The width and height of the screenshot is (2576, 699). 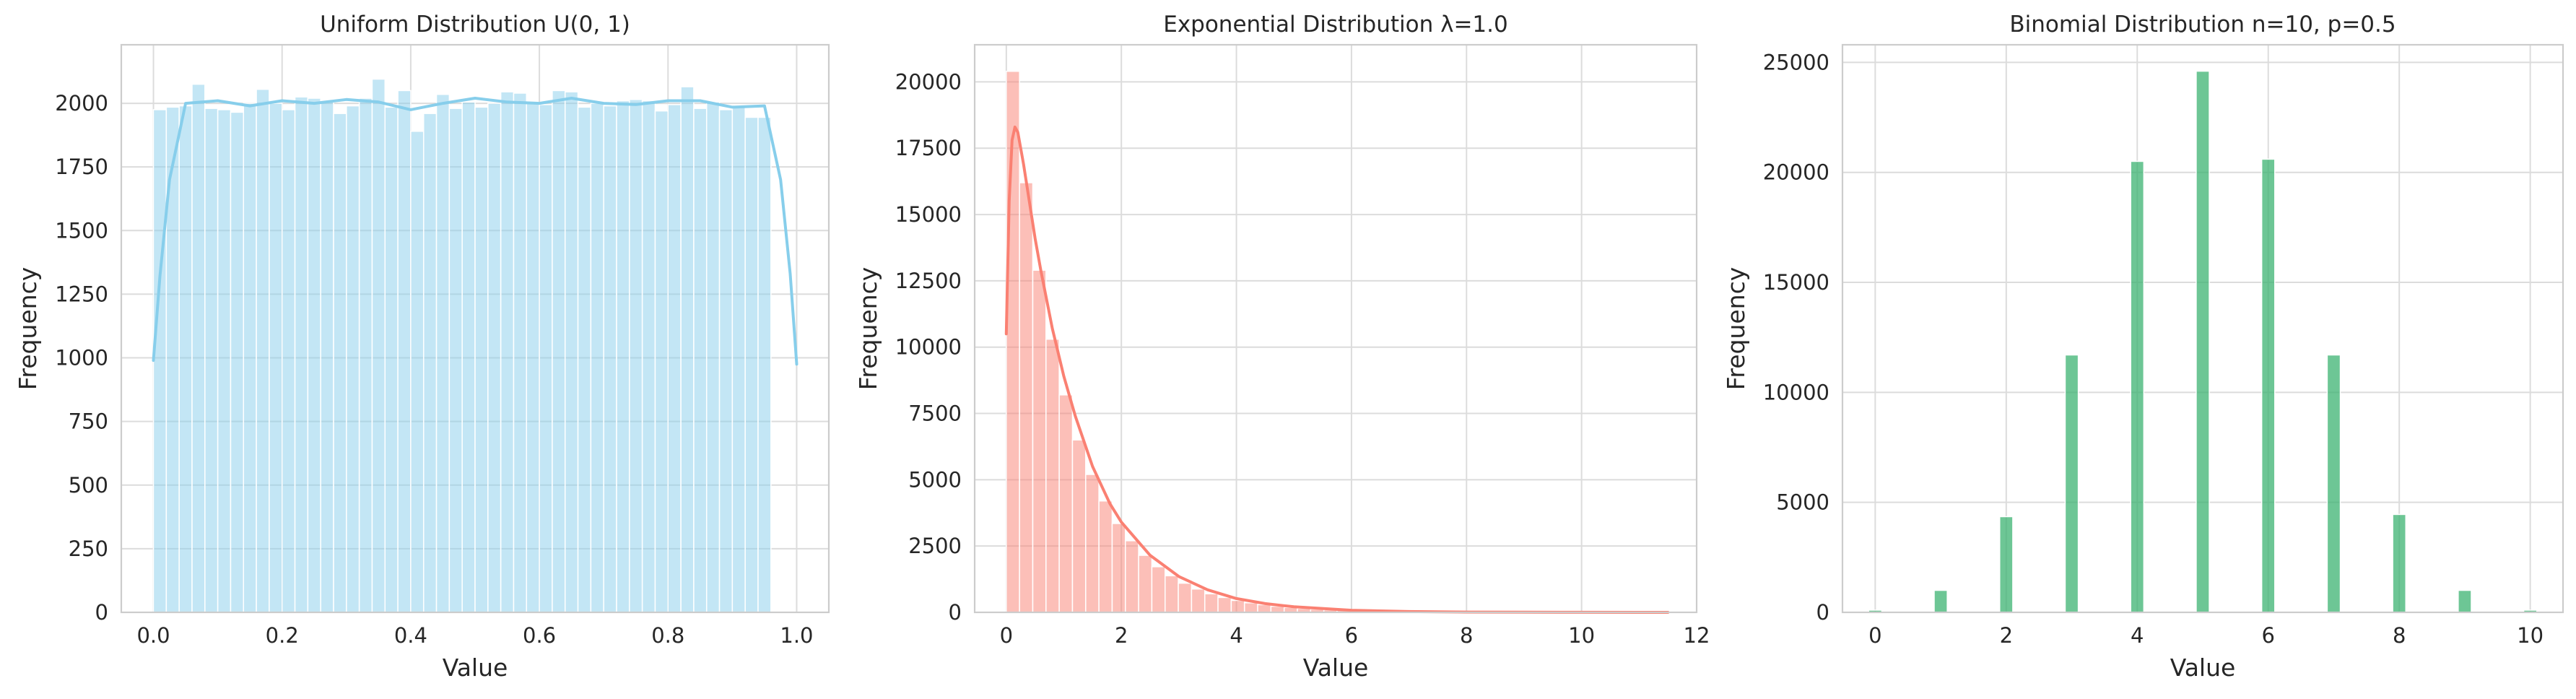 I want to click on y-tick-label: 750, so click(x=88, y=421).